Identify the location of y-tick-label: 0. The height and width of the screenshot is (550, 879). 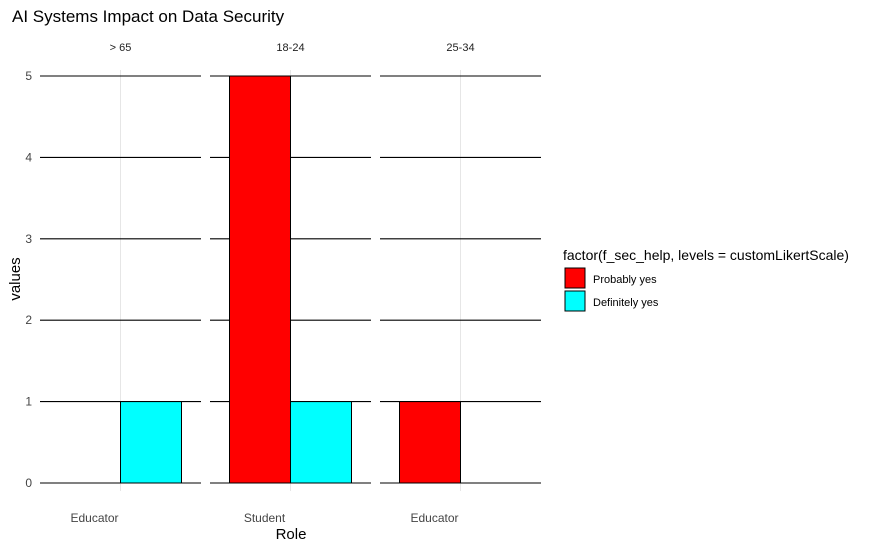
(28, 483).